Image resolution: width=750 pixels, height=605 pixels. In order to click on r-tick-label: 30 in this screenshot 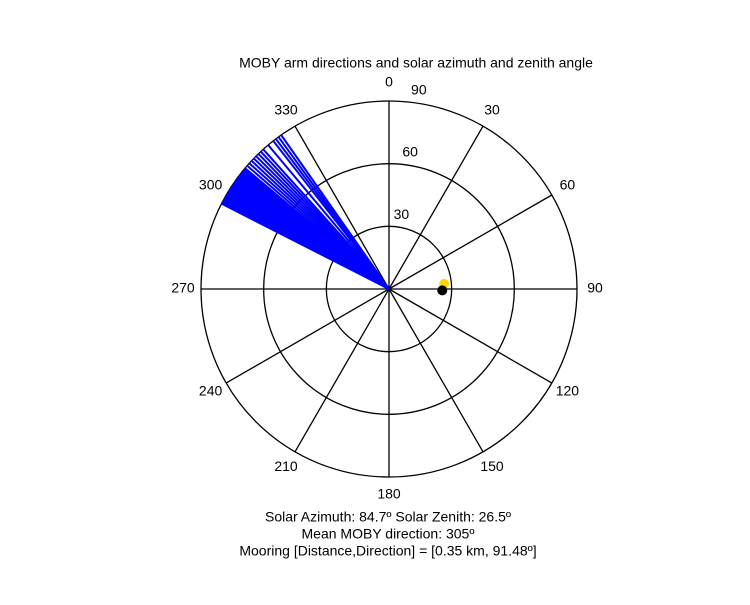, I will do `click(402, 214)`.